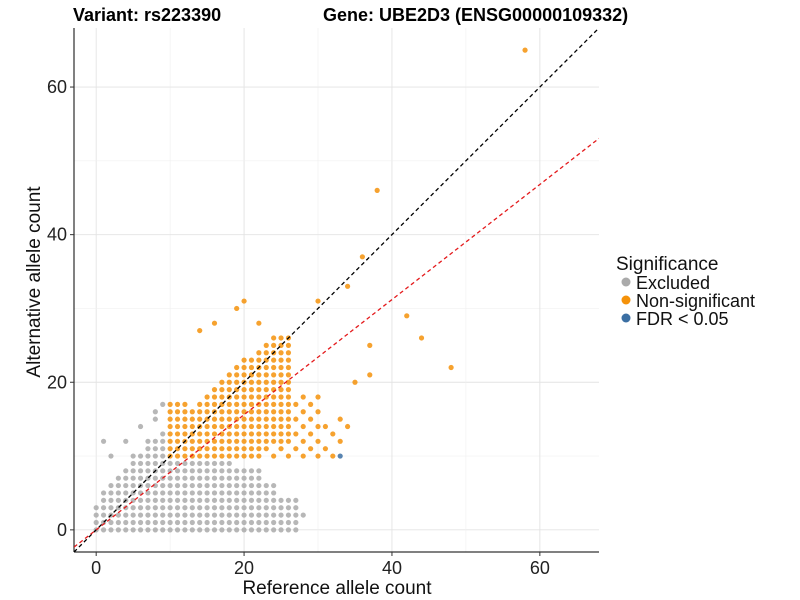 The image size is (800, 600). What do you see at coordinates (96, 568) in the screenshot?
I see `x-tick-label: 0` at bounding box center [96, 568].